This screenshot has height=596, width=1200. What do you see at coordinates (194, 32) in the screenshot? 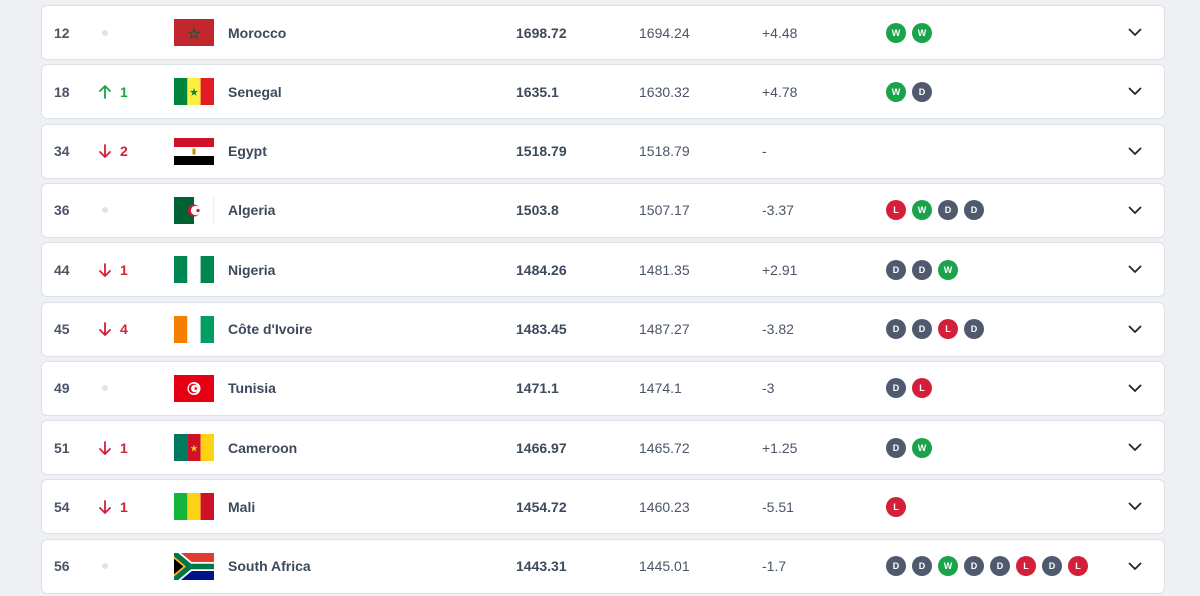
I see `morocco-flag-icon` at bounding box center [194, 32].